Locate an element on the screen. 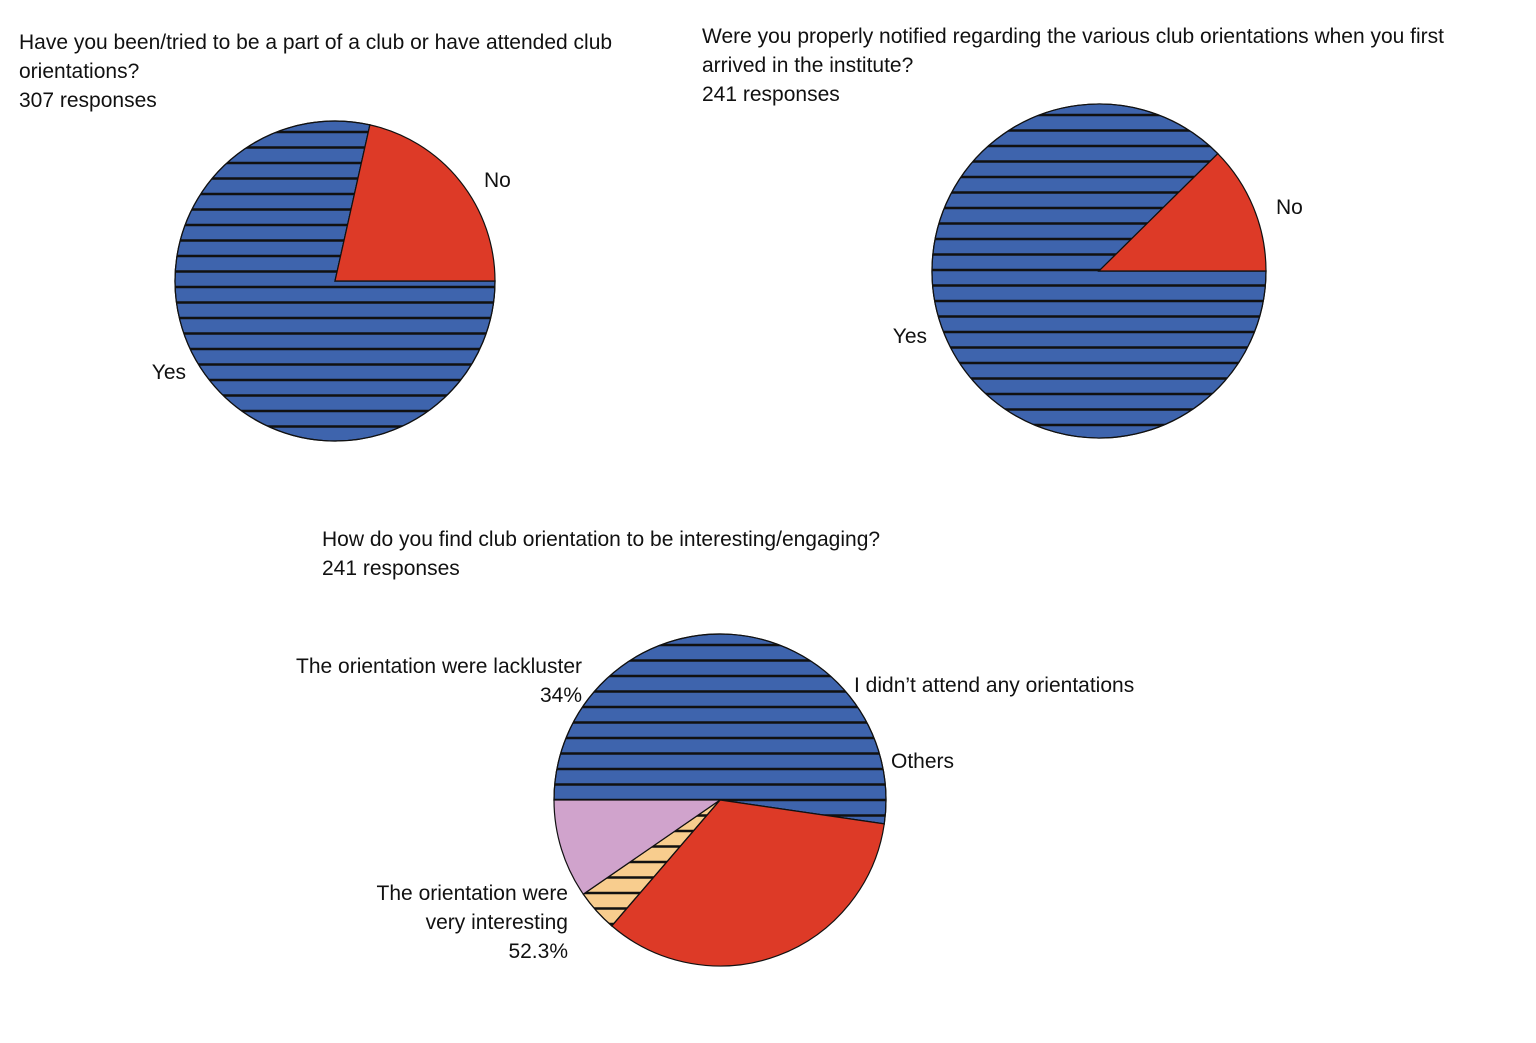 The height and width of the screenshot is (1043, 1536). chart-3-slice-others is located at coordinates (637, 847).